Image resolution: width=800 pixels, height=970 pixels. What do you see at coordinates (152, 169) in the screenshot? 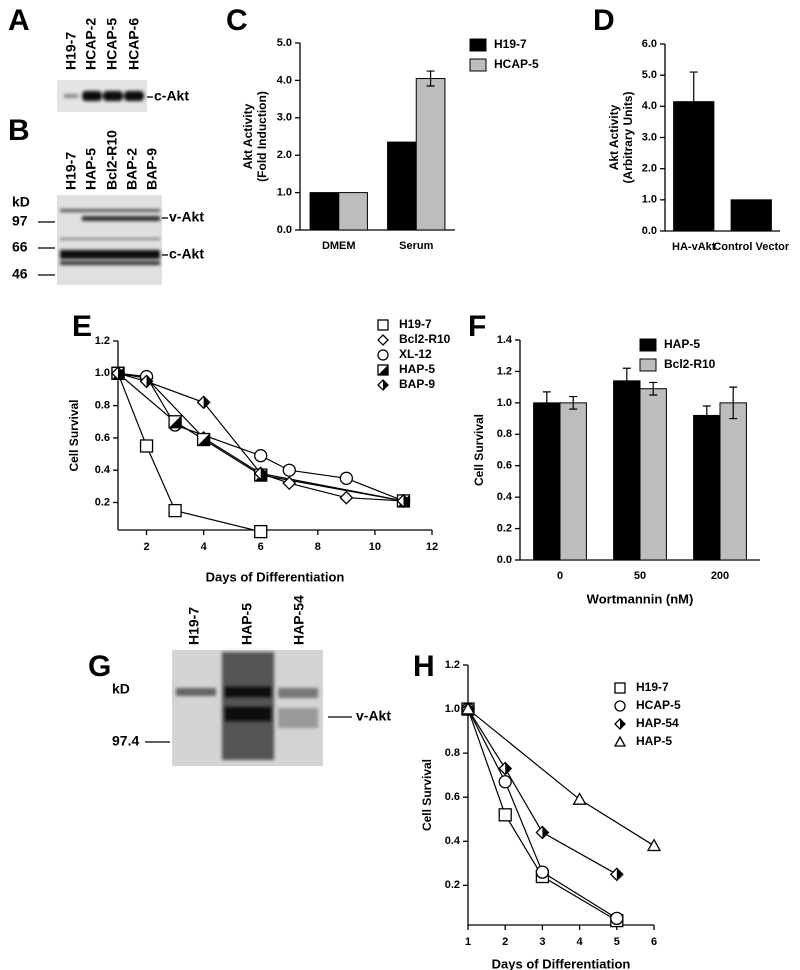
I see `lane-label: BAP-9` at bounding box center [152, 169].